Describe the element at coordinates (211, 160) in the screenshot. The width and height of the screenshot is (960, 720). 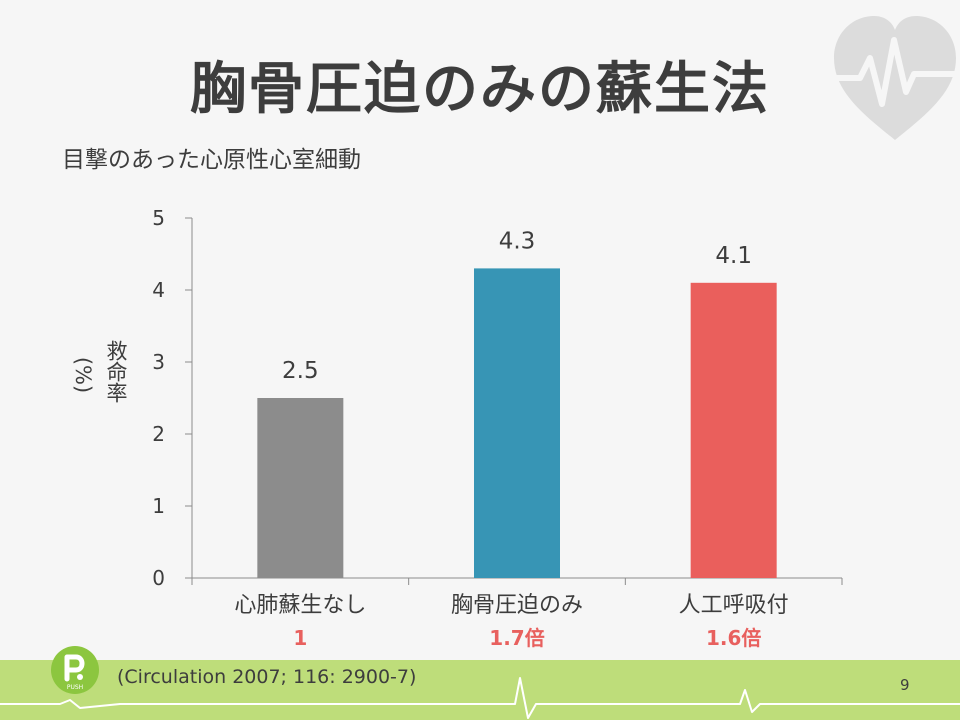
I see `slide-subtitle: 目撃のあった心原性心室細動` at that location.